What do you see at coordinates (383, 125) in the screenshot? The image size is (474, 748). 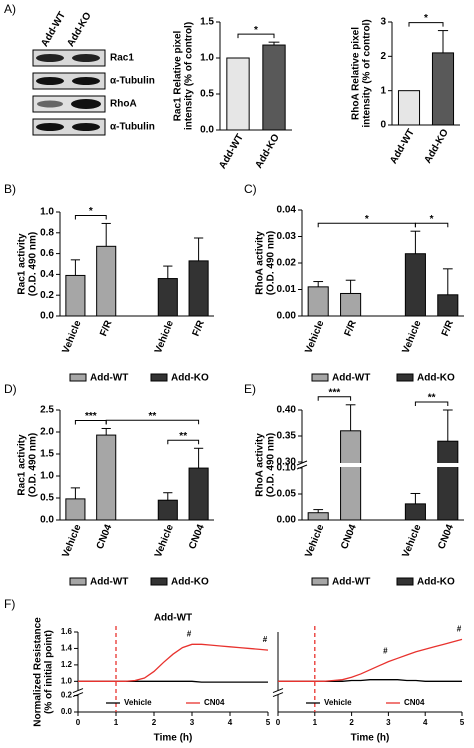 I see `y-tick-label: 0` at bounding box center [383, 125].